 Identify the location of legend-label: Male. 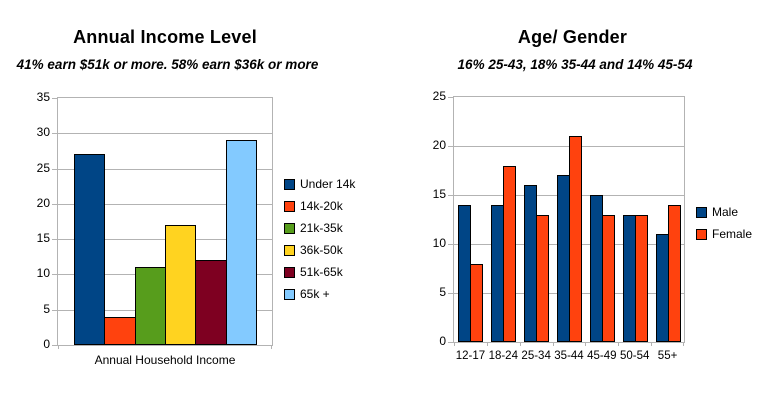
(725, 212).